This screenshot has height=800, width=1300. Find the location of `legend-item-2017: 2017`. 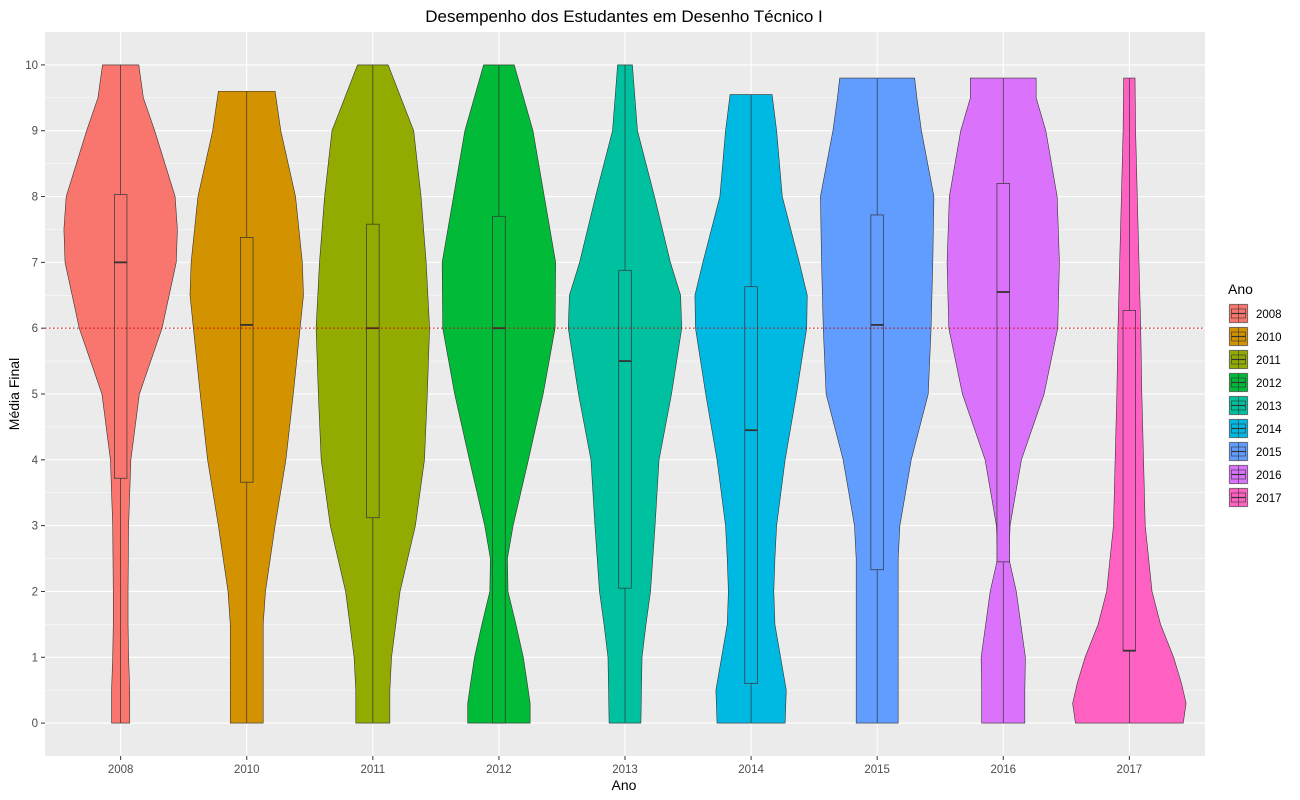

legend-item-2017: 2017 is located at coordinates (1255, 497).